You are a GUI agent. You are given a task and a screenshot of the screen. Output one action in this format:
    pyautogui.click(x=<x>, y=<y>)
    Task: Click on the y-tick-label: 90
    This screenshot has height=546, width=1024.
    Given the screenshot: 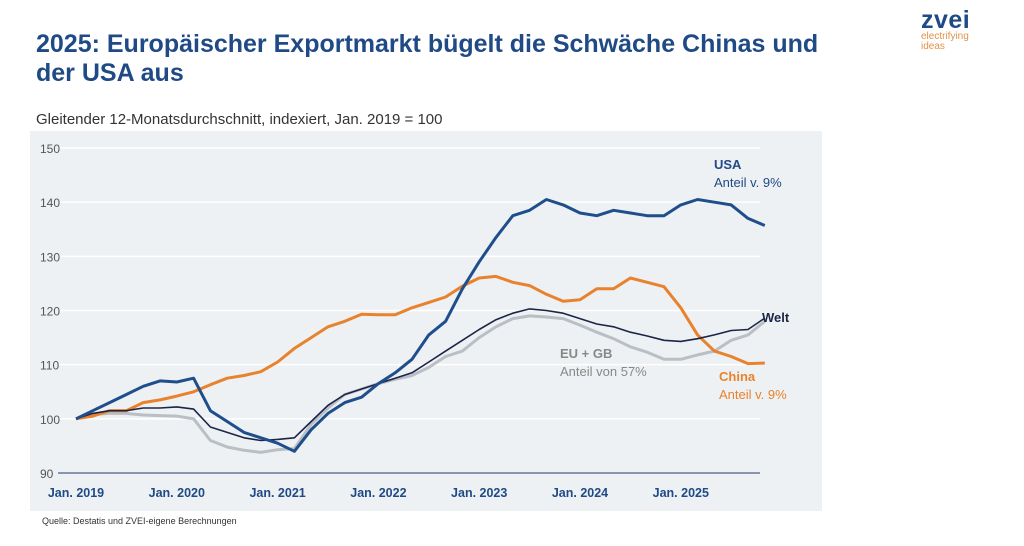 What is the action you would take?
    pyautogui.click(x=47, y=474)
    